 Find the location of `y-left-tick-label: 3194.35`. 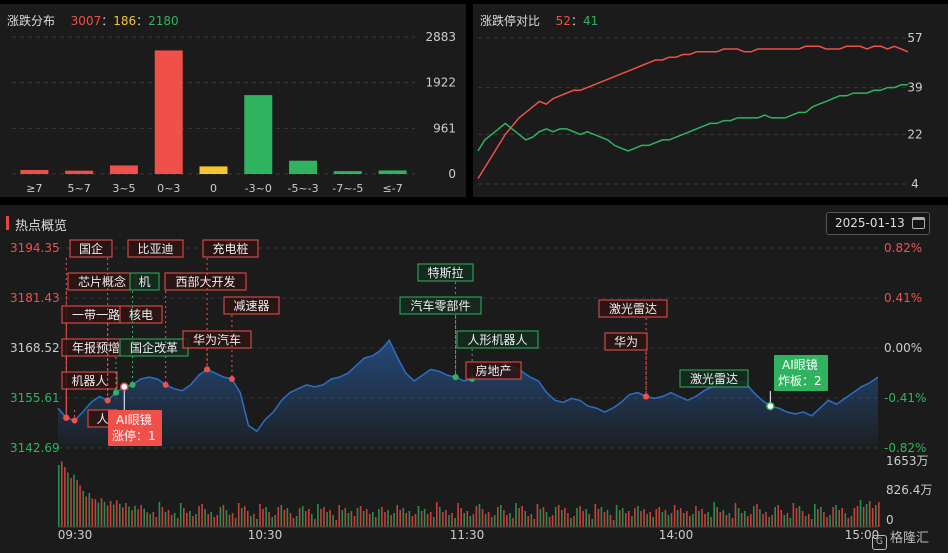

y-left-tick-label: 3194.35 is located at coordinates (35, 248).